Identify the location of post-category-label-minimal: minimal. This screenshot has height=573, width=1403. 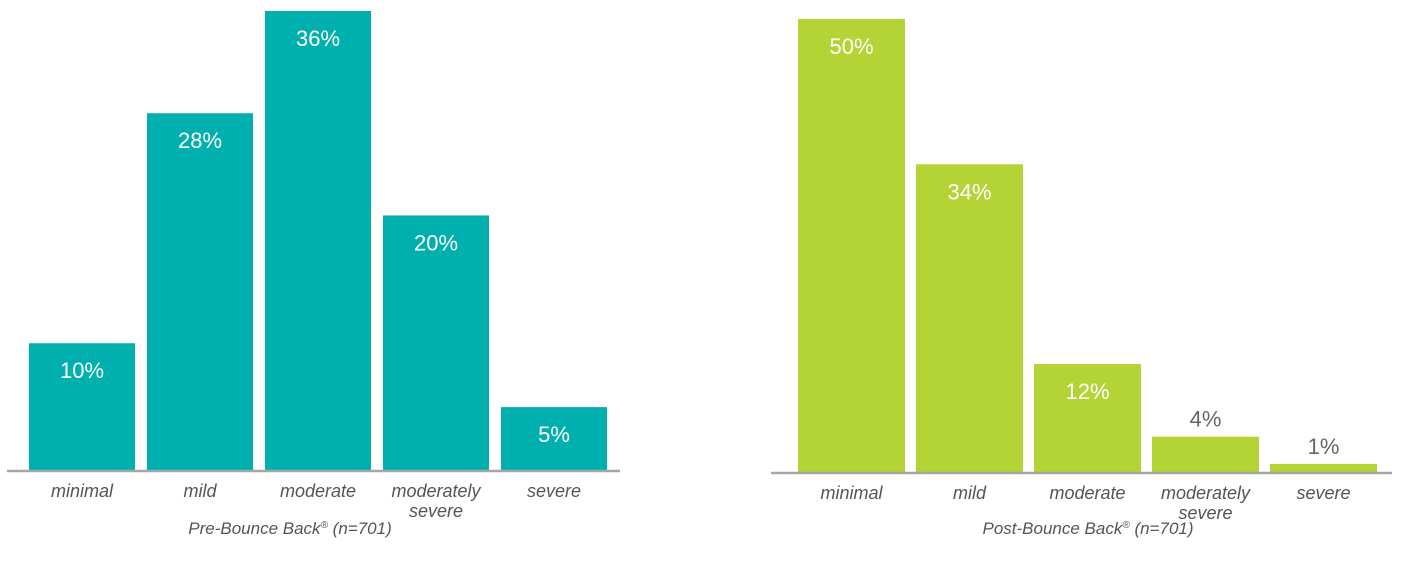
(851, 493).